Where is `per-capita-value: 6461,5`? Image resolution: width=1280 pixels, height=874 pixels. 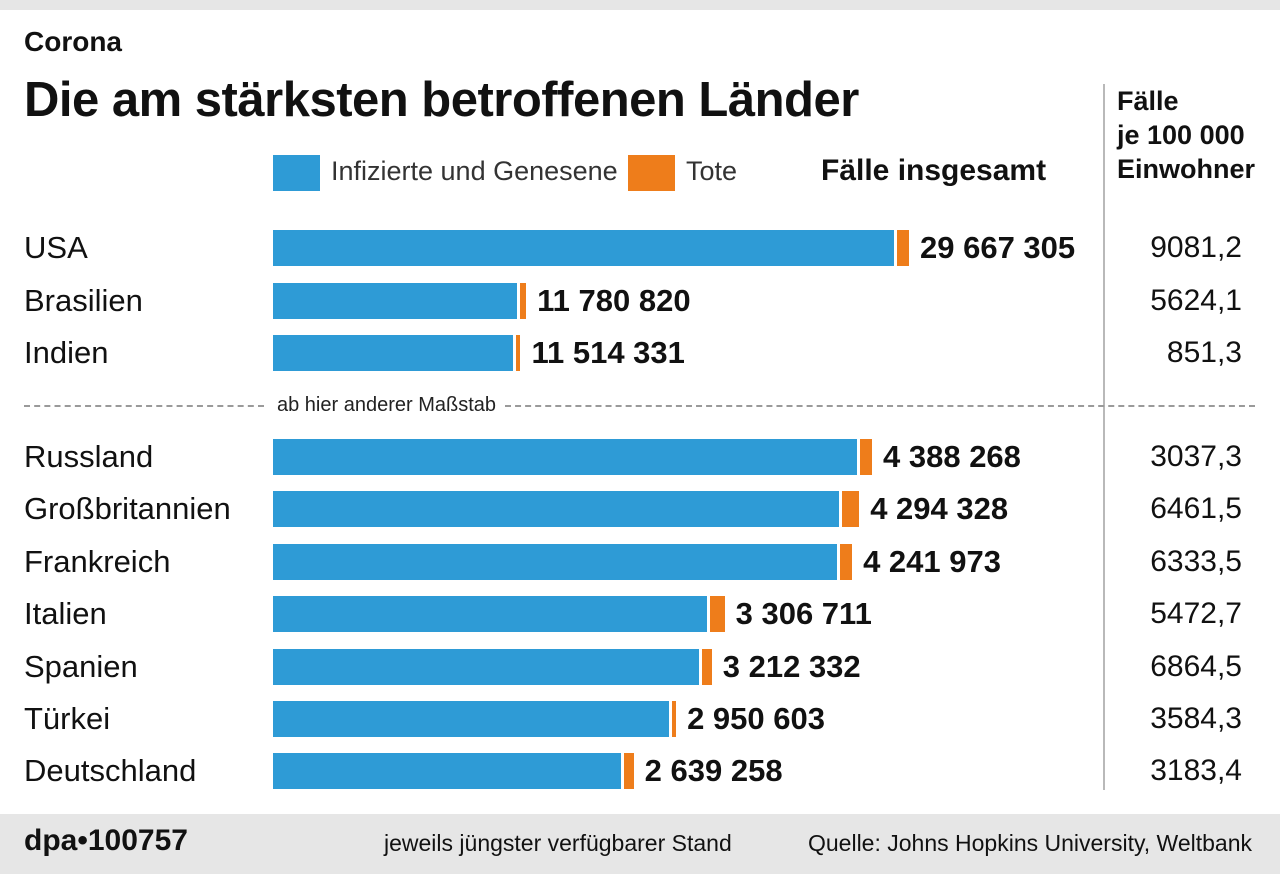 per-capita-value: 6461,5 is located at coordinates (1196, 508).